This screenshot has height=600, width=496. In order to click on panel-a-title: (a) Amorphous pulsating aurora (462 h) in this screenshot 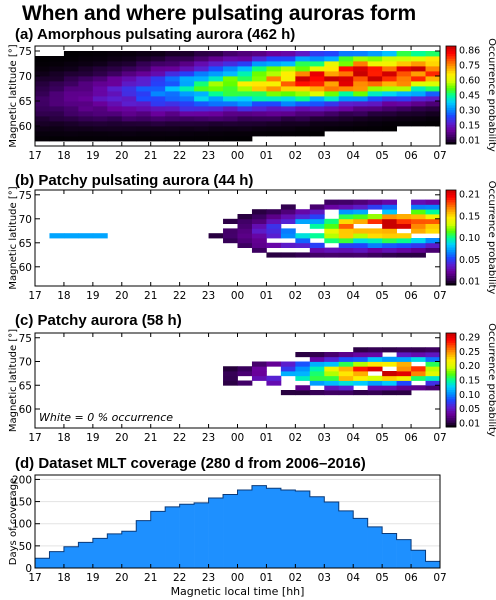, I will do `click(155, 34)`.